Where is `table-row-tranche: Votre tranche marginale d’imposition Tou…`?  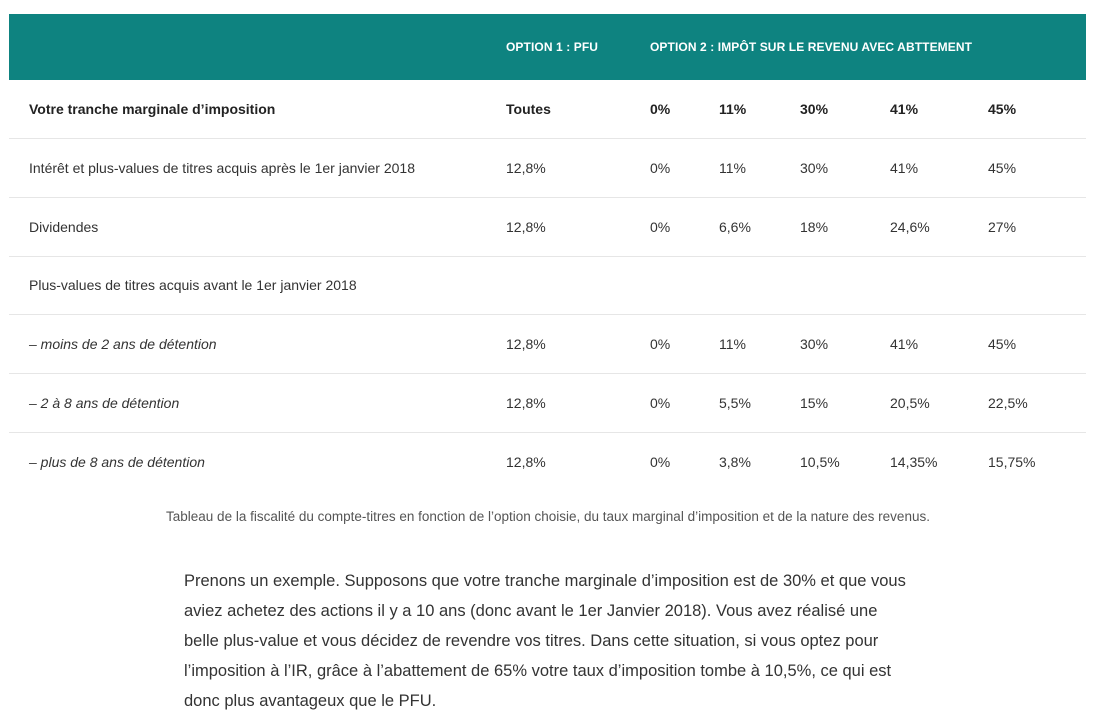
table-row-tranche: Votre tranche marginale d’imposition Tou… is located at coordinates (548, 109).